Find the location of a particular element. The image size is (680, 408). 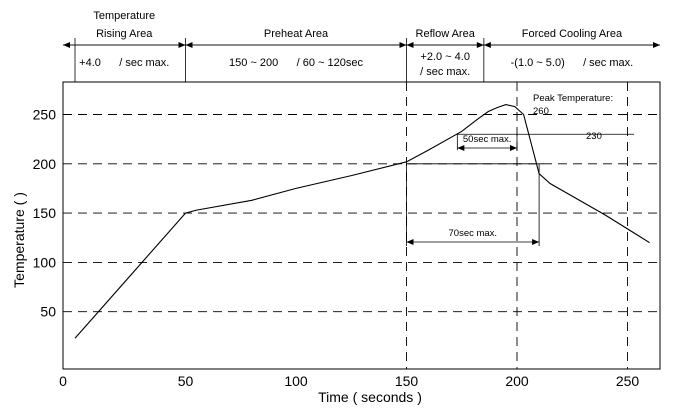

x-tick-label-200: 200 is located at coordinates (517, 381).